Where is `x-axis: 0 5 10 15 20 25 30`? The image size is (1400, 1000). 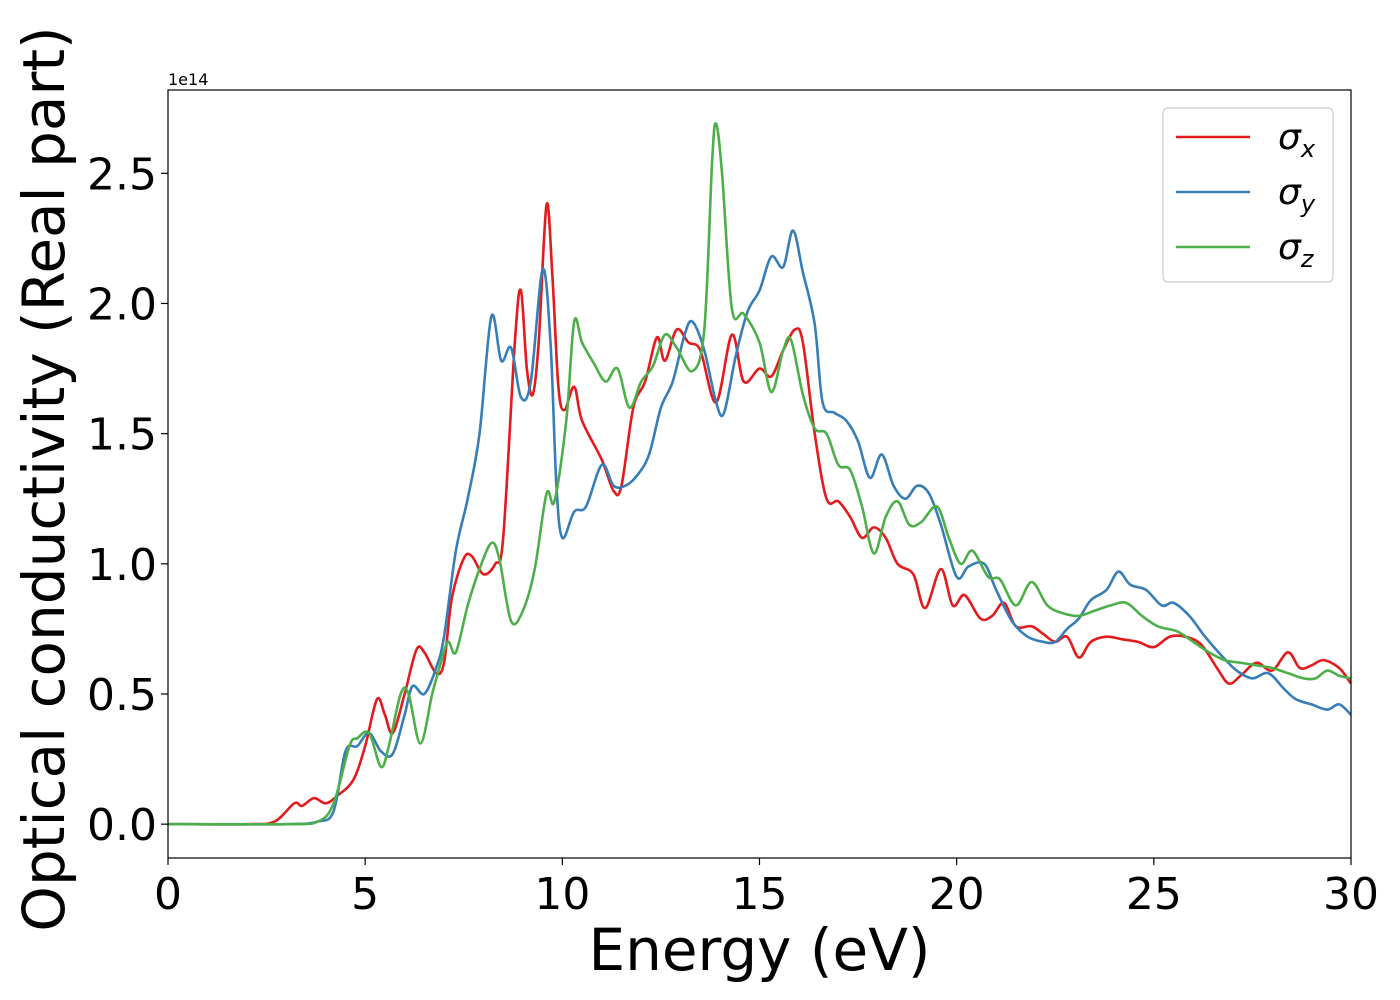 x-axis: 0 5 10 15 20 25 30 is located at coordinates (766, 889).